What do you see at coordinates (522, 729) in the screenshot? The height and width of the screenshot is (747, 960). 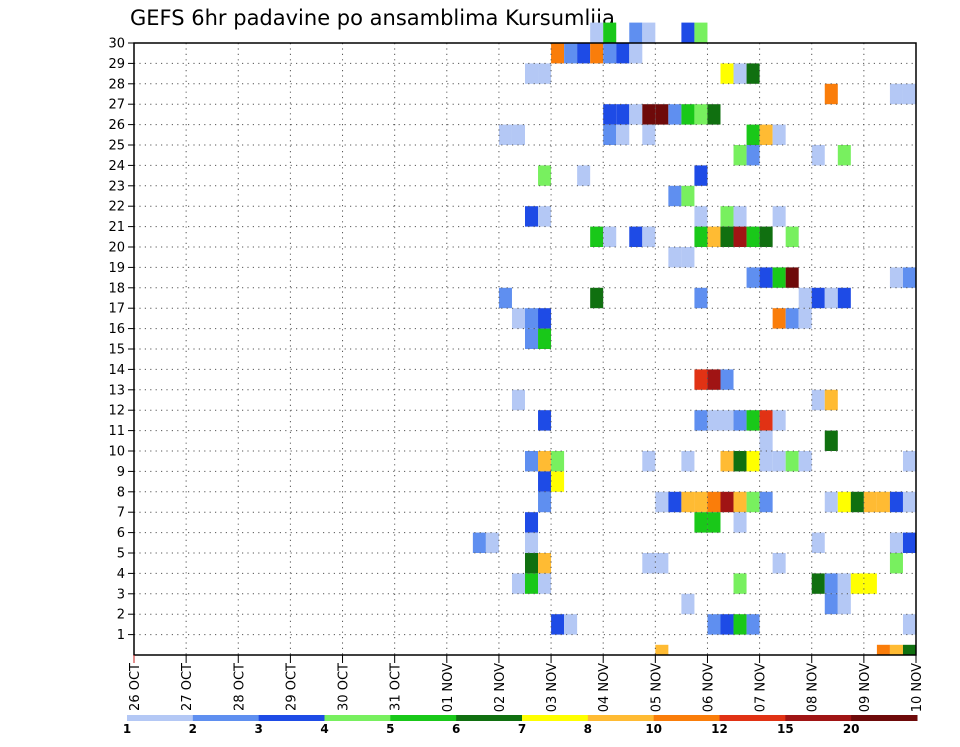 I see `legend-label: 7` at bounding box center [522, 729].